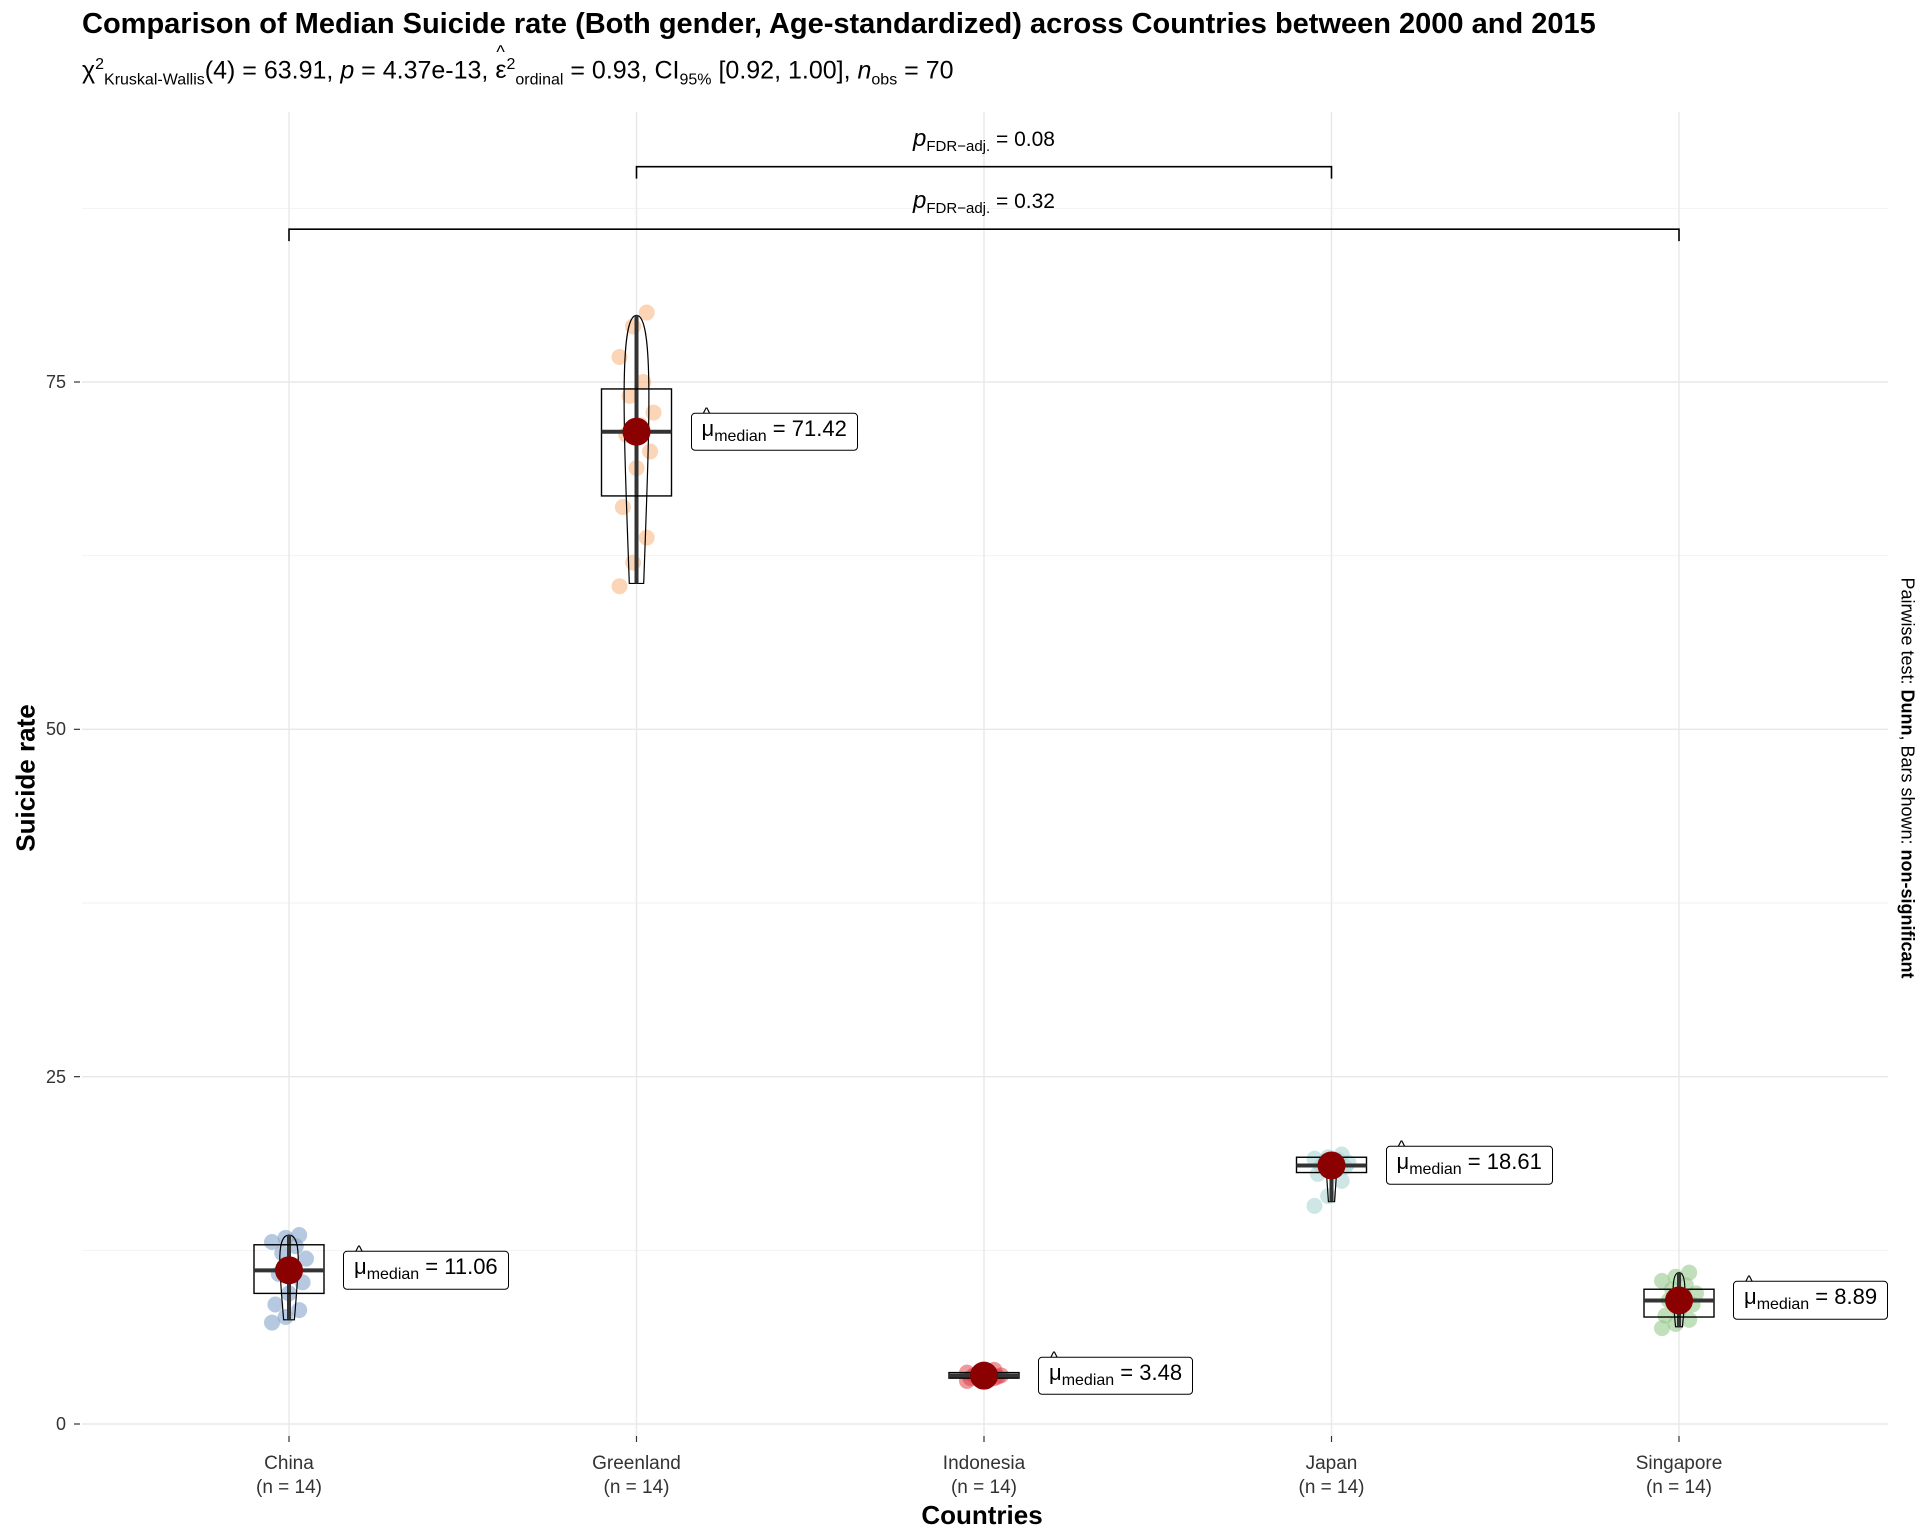  What do you see at coordinates (1022, 202) in the screenshot?
I see `pairwise-p-value: = 0.32` at bounding box center [1022, 202].